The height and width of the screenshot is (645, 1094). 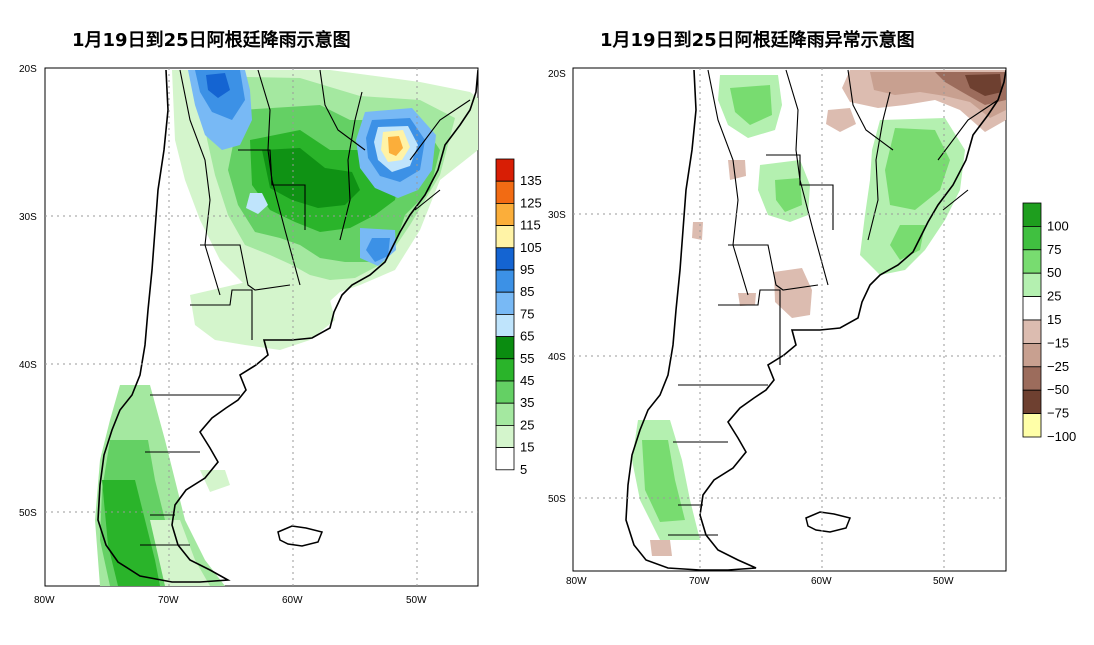 I want to click on left-legend-label: 25, so click(x=527, y=424).